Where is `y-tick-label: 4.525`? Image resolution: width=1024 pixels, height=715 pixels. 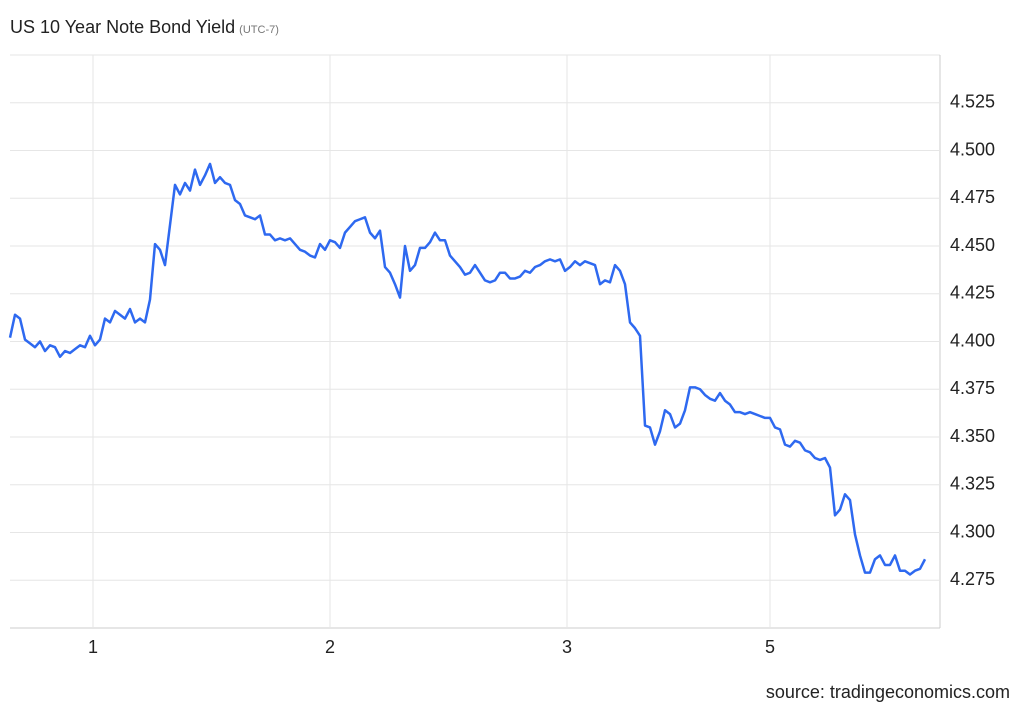
y-tick-label: 4.525 is located at coordinates (972, 102).